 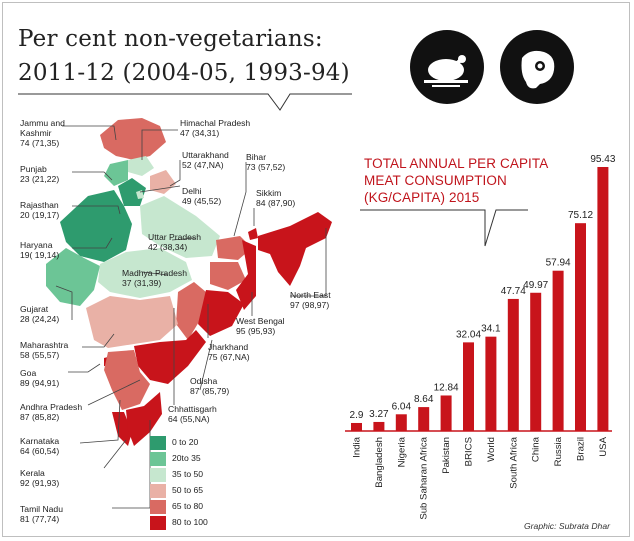 I want to click on meat-icon, so click(x=537, y=67).